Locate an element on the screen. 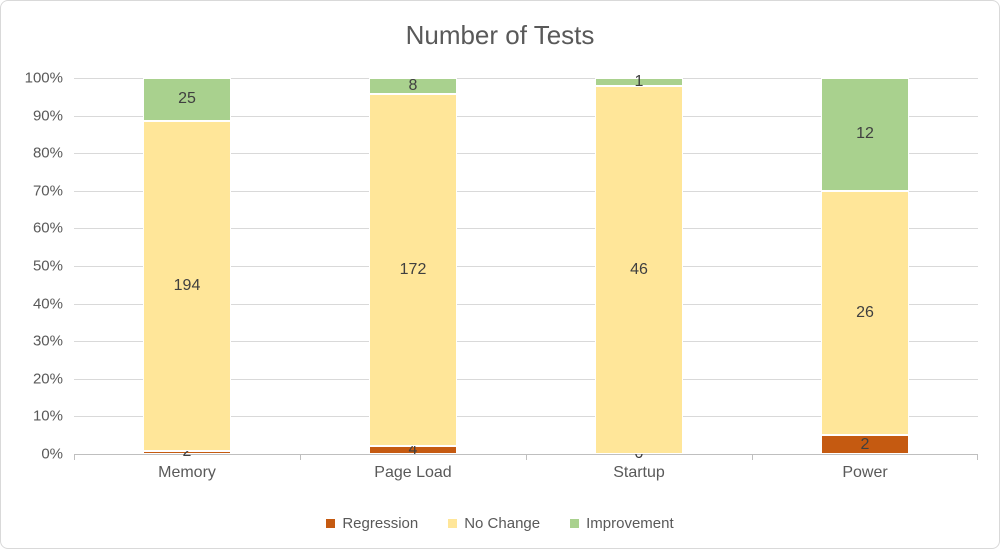 Image resolution: width=1000 pixels, height=549 pixels. bar-segment-improvement: 12 is located at coordinates (865, 134).